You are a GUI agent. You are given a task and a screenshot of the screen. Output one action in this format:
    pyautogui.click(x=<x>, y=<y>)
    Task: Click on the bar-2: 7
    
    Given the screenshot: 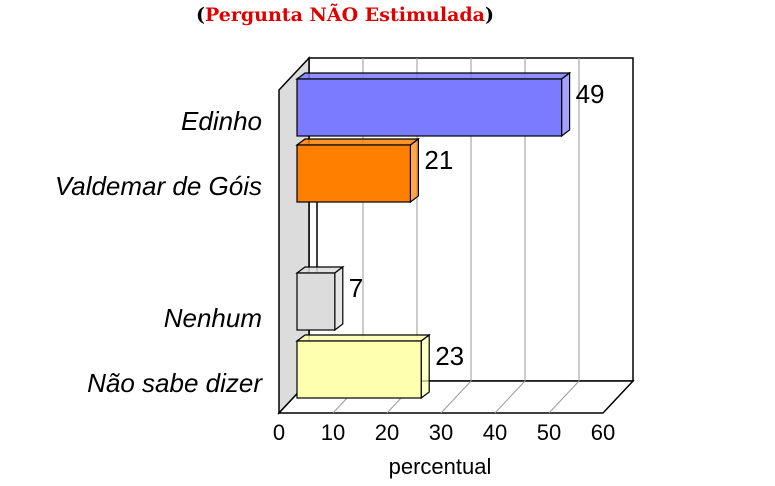 What is the action you would take?
    pyautogui.click(x=329, y=298)
    